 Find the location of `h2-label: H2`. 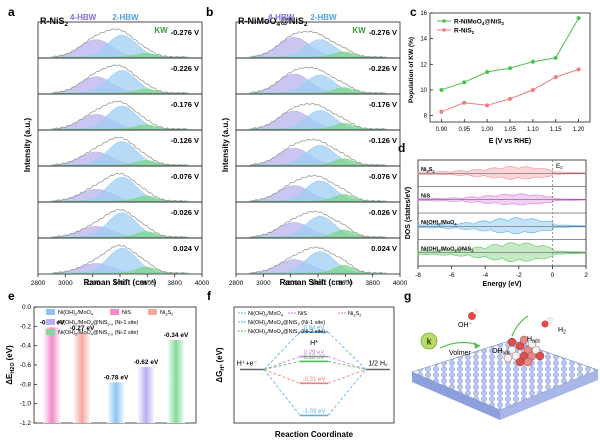

h2-label: H2 is located at coordinates (562, 331).